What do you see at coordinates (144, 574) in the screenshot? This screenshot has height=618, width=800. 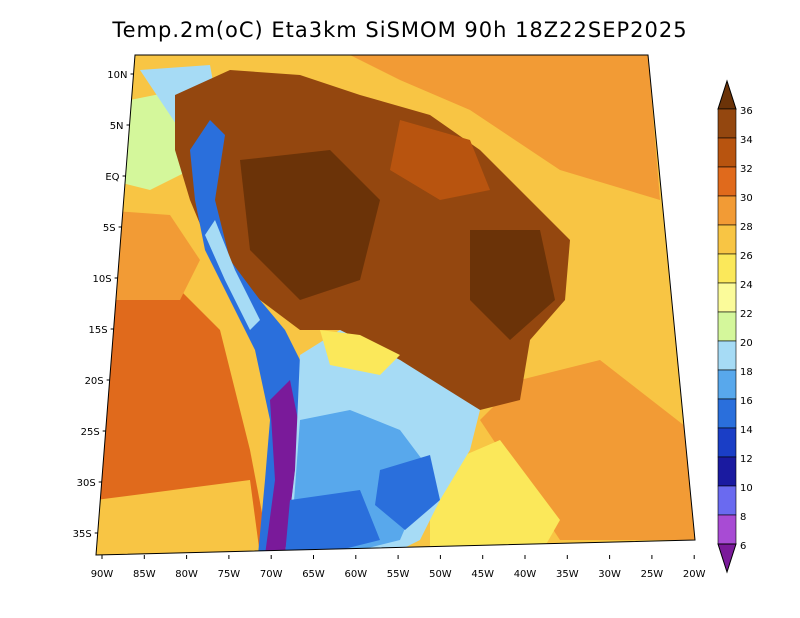 I see `lon-tick-label: 85W` at bounding box center [144, 574].